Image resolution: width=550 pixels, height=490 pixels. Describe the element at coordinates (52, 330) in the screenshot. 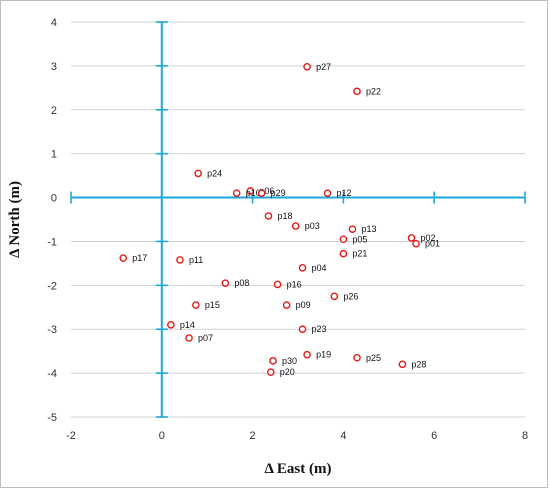

I see `y-tick-label-7: -3` at that location.